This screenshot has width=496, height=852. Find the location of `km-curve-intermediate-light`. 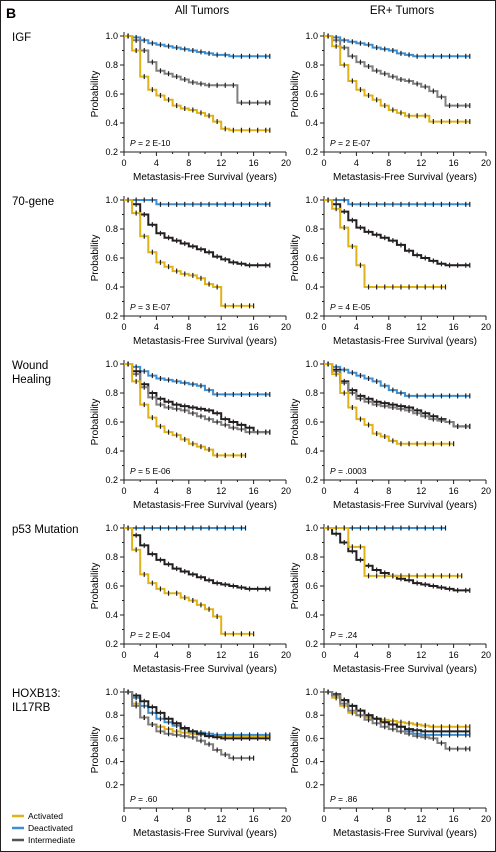

km-curve-intermediate-light is located at coordinates (197, 398).